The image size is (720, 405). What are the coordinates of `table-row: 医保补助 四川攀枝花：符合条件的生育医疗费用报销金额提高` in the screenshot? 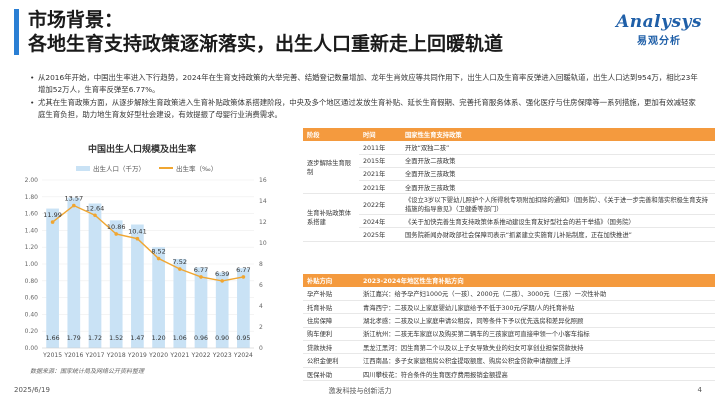 It's located at (509, 374).